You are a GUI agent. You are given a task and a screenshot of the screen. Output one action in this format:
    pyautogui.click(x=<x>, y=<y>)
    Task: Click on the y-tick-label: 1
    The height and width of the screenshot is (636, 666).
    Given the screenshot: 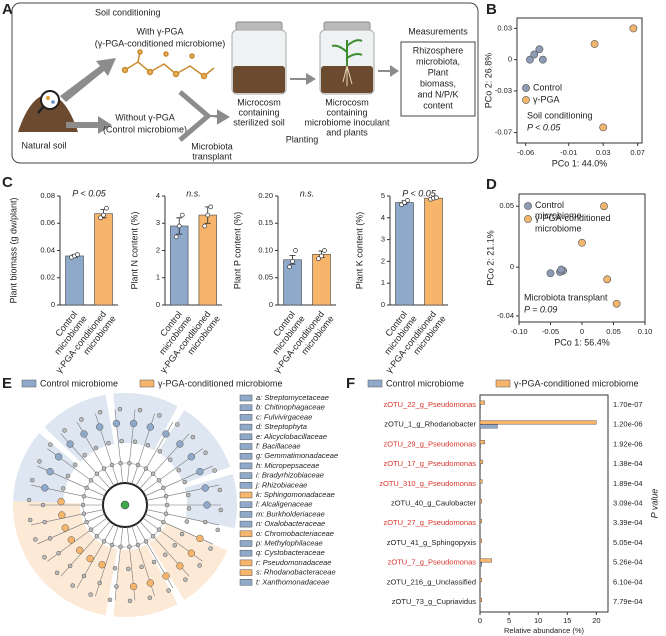 What is the action you would take?
    pyautogui.click(x=158, y=277)
    